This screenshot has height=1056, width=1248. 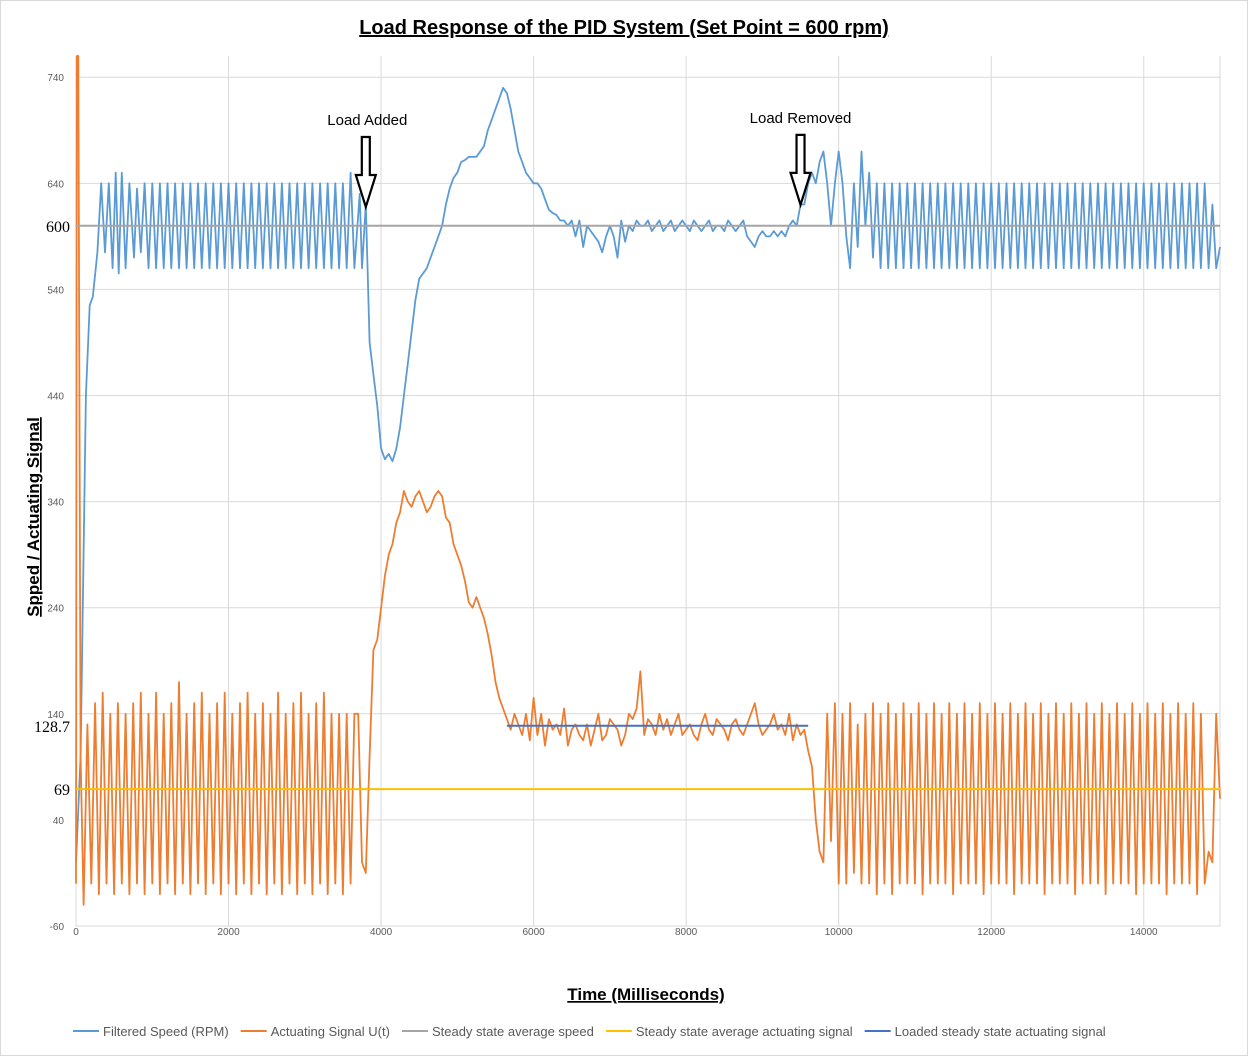 I want to click on x-tick-label: 6000, so click(x=533, y=932).